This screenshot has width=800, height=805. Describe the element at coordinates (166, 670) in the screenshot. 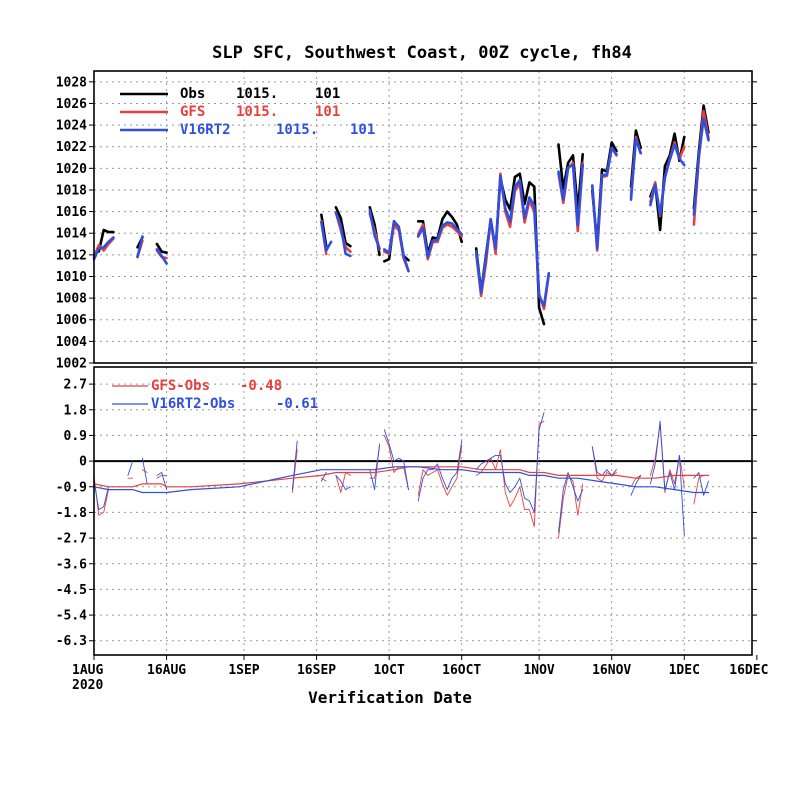

I see `x-tick-label: 16AUG` at that location.